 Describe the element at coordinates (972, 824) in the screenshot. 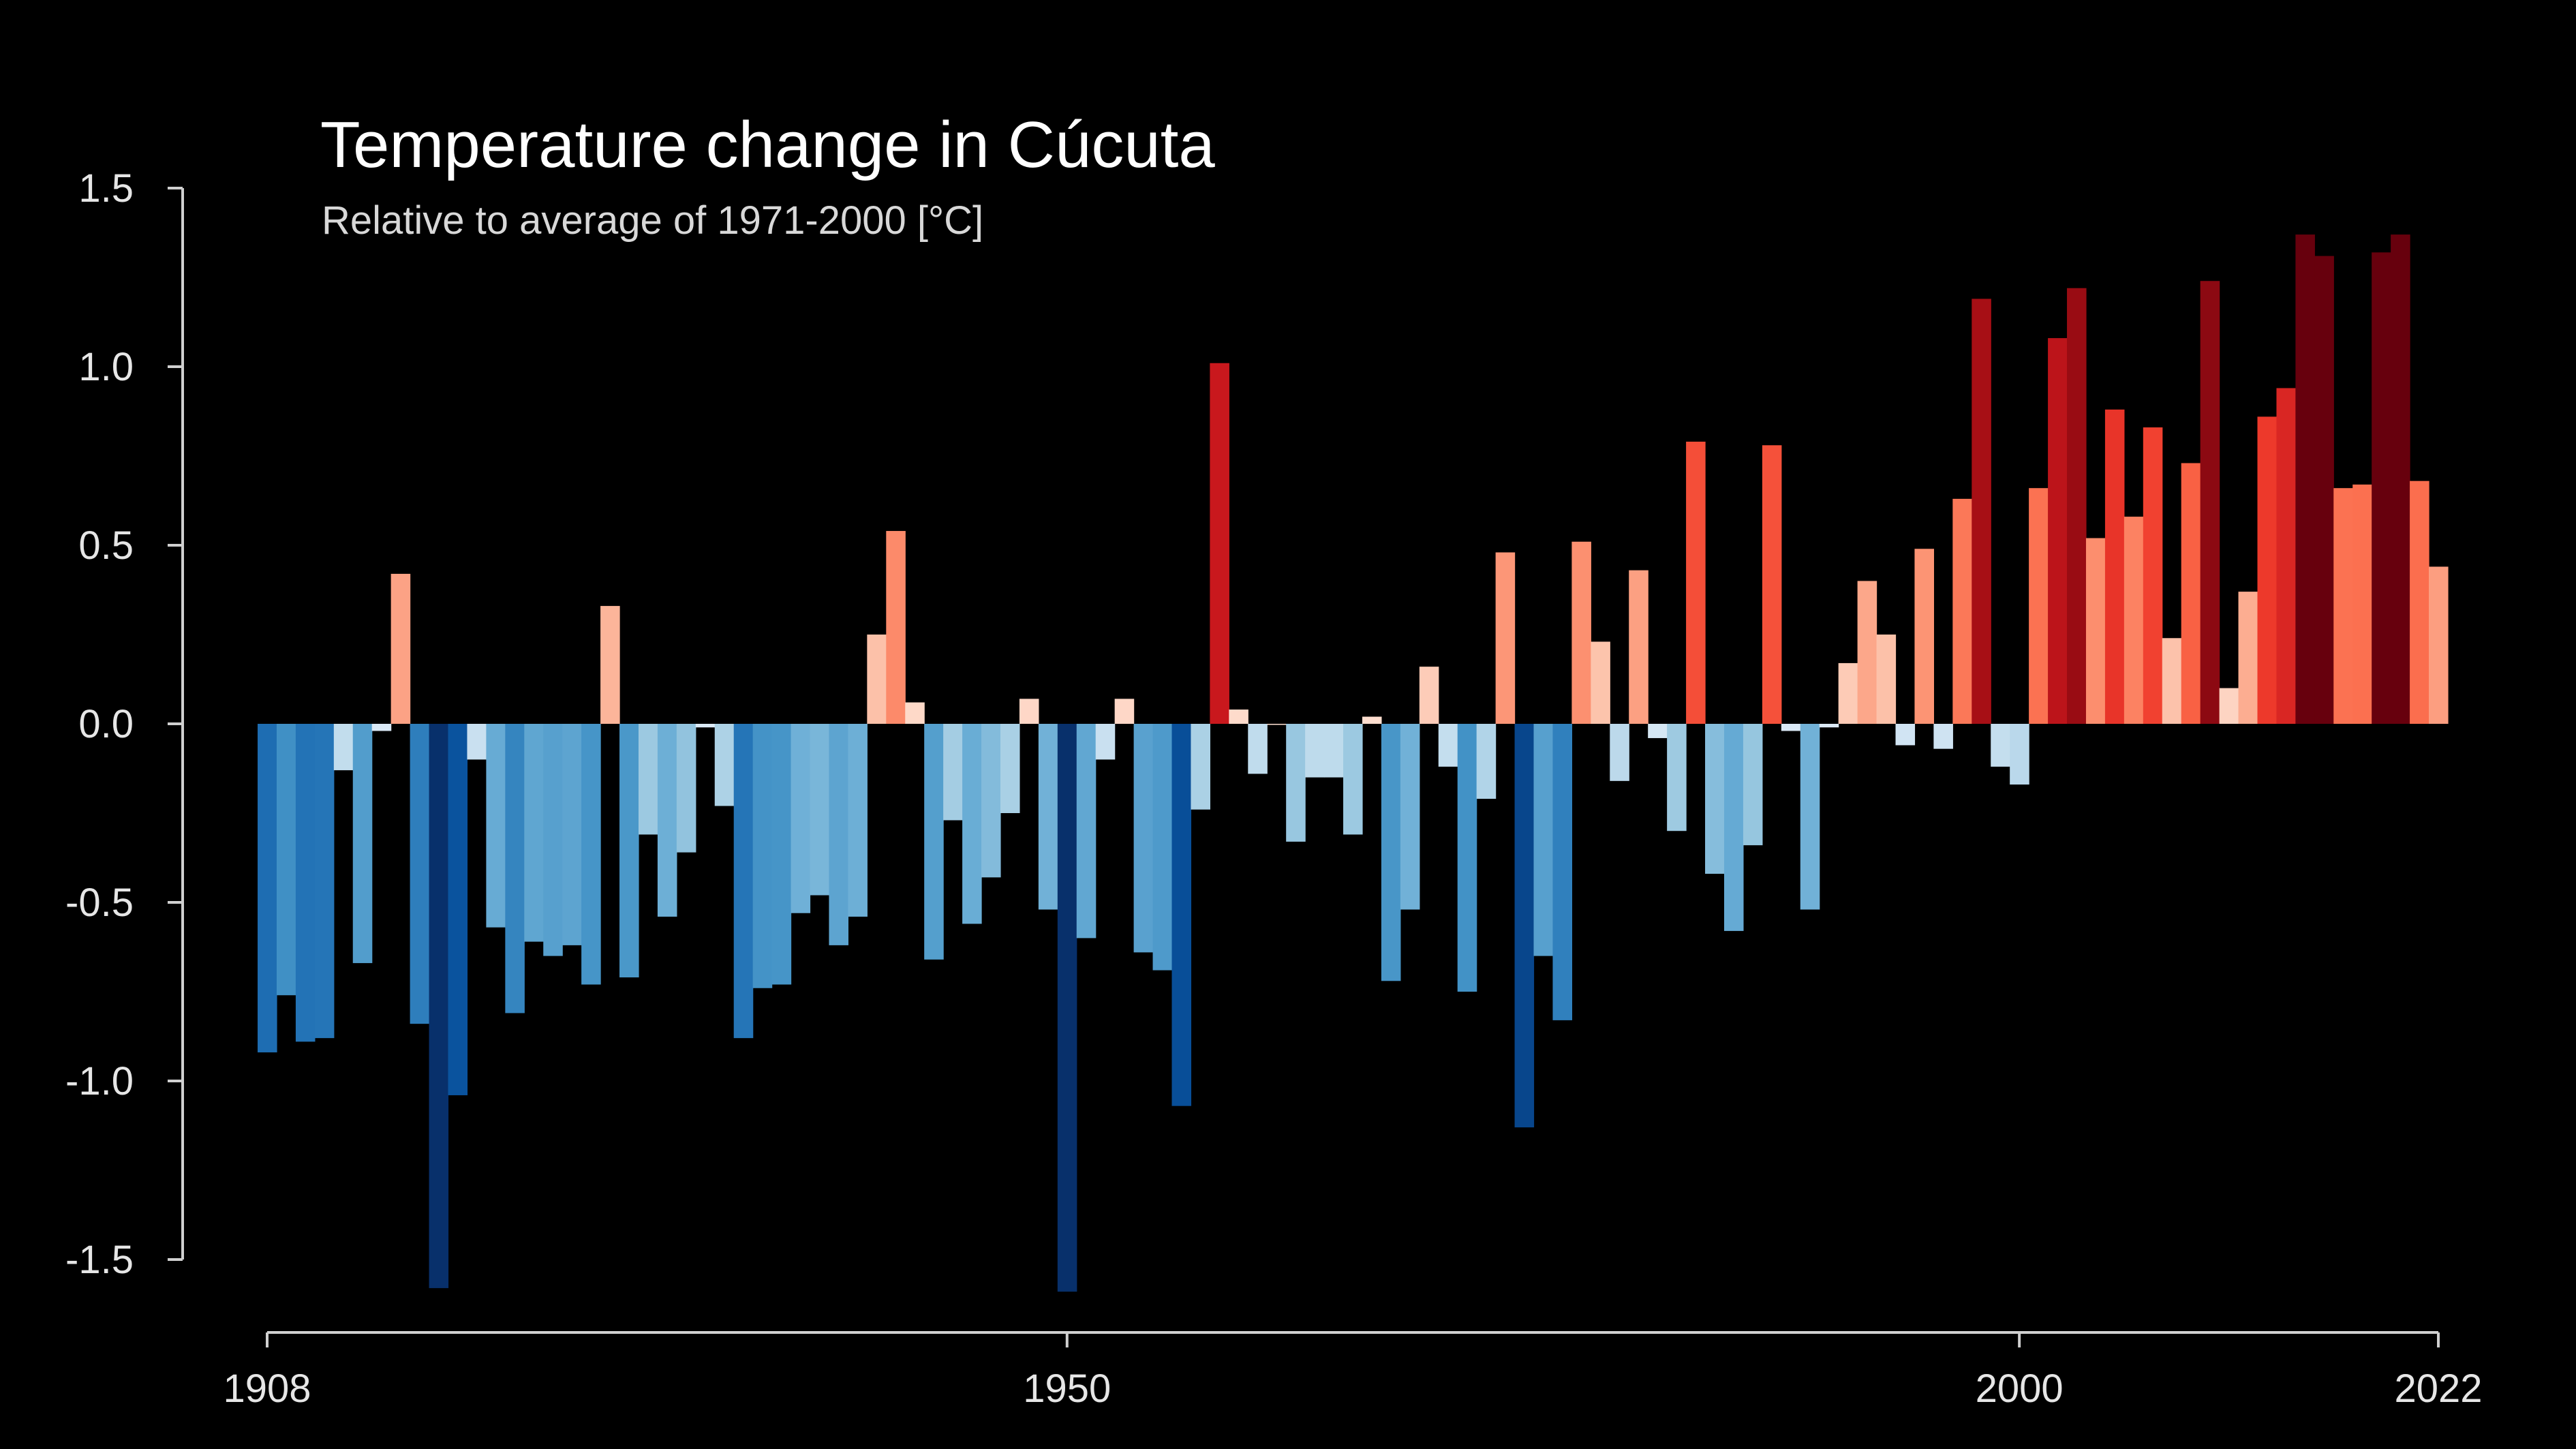

I see `bar-1945` at that location.